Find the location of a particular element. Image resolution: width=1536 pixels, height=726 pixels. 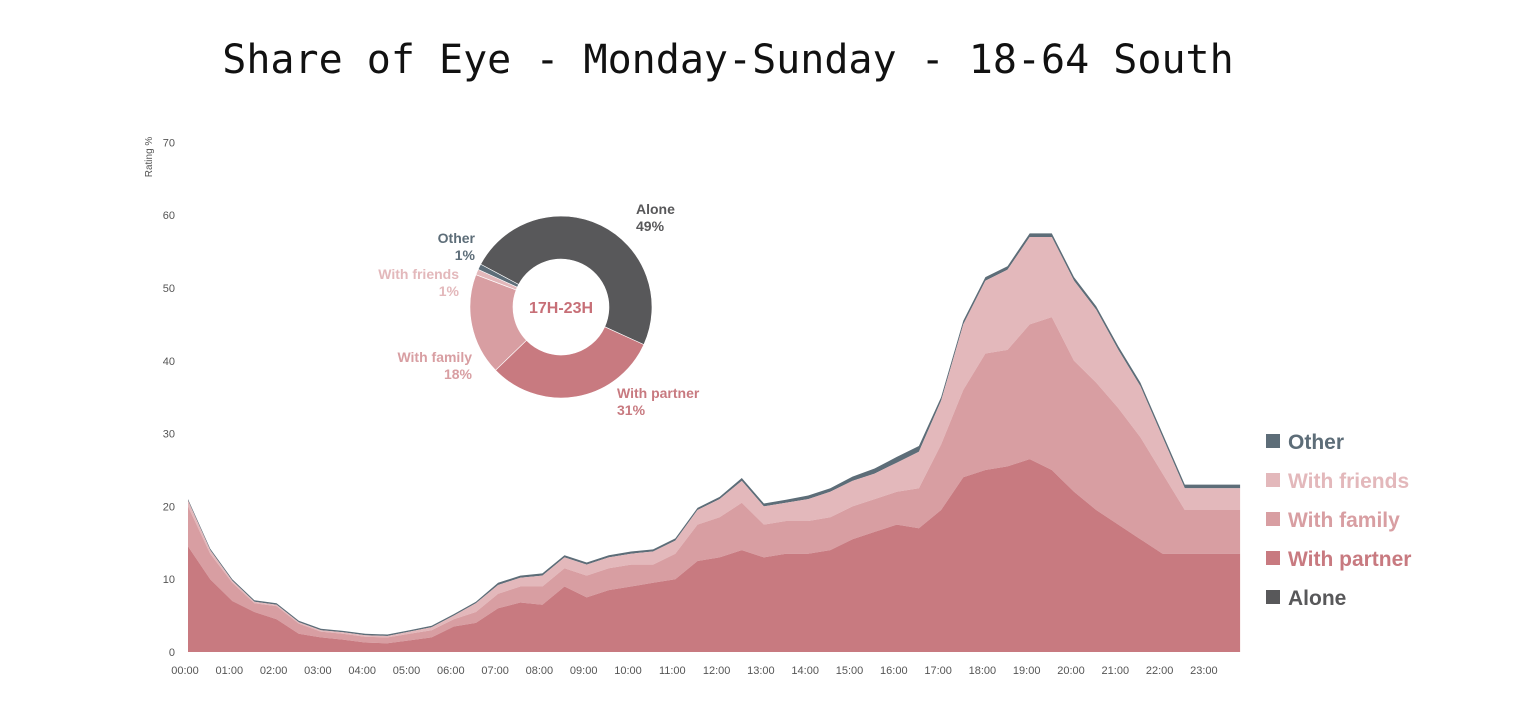

x-tick-label: 14:00 is located at coordinates (805, 671).